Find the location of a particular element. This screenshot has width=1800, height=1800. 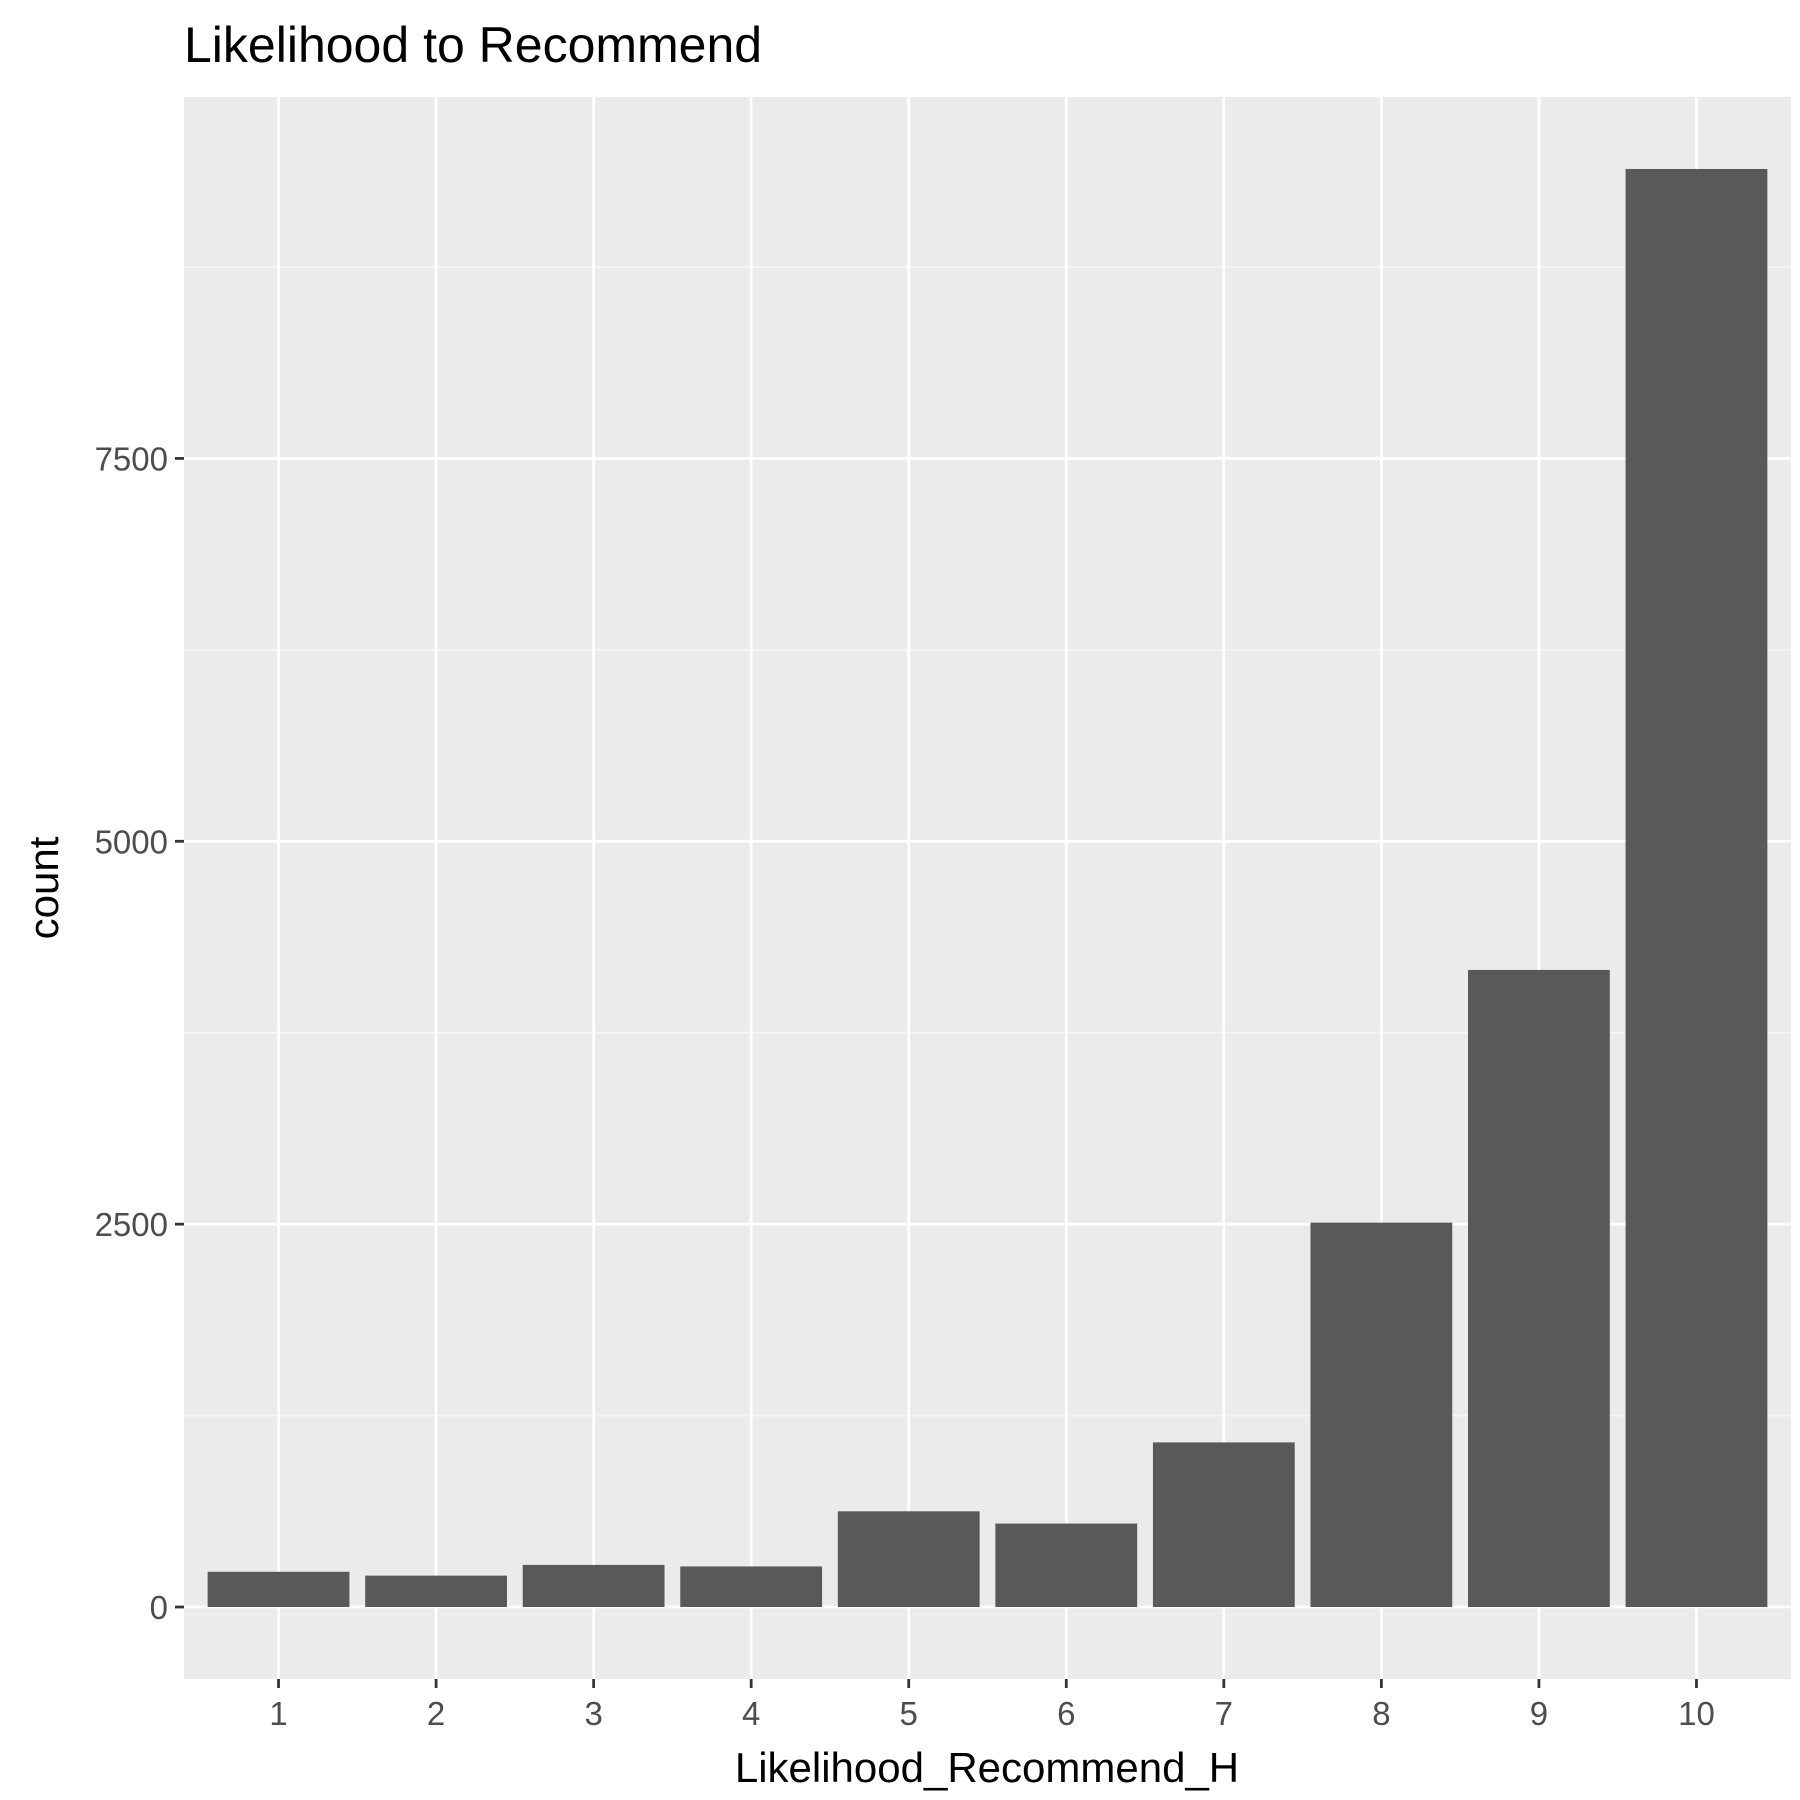

chart-title: Likelihood to Recommend is located at coordinates (473, 45).